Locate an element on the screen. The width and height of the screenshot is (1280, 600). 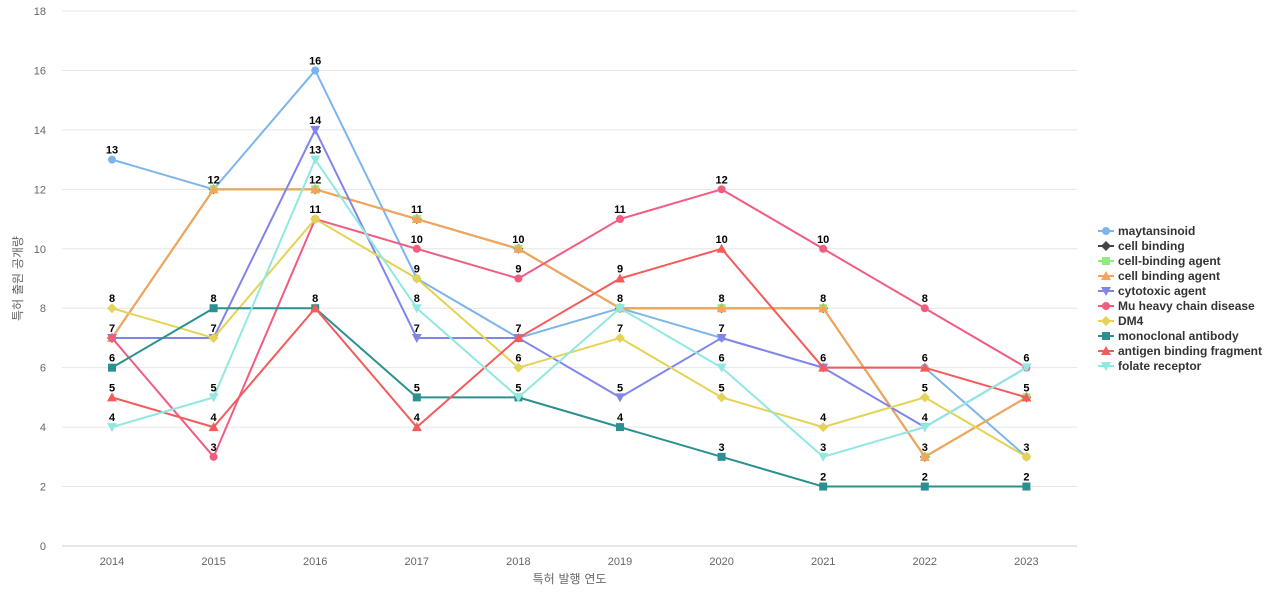
data-label: 4 is located at coordinates (214, 418).